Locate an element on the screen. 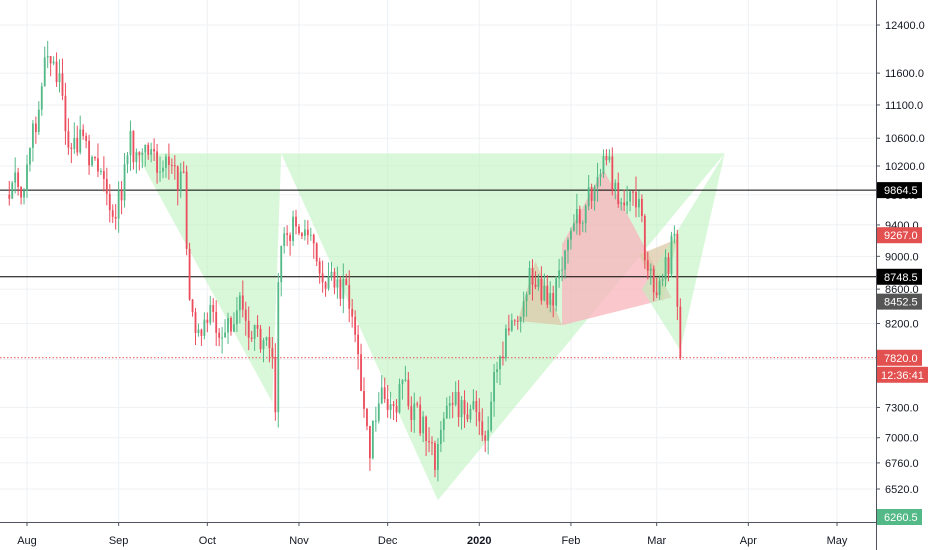  y-tick-label-12400-0: 12400.0 is located at coordinates (905, 26).